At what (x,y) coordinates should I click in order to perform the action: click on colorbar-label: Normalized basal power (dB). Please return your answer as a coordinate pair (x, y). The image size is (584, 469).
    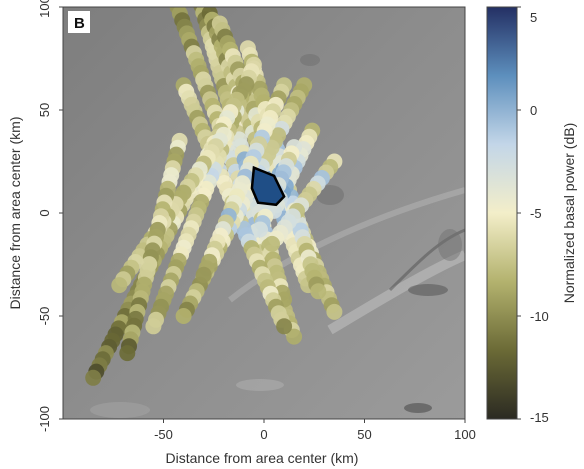
    Looking at the image, I should click on (569, 213).